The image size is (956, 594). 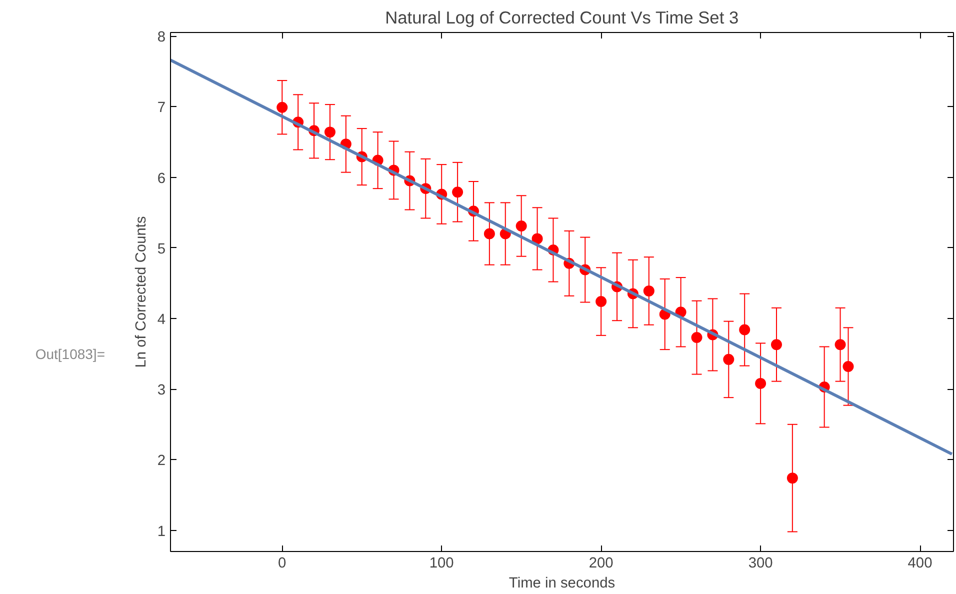 What do you see at coordinates (70, 354) in the screenshot?
I see `text: Out[1083]=` at bounding box center [70, 354].